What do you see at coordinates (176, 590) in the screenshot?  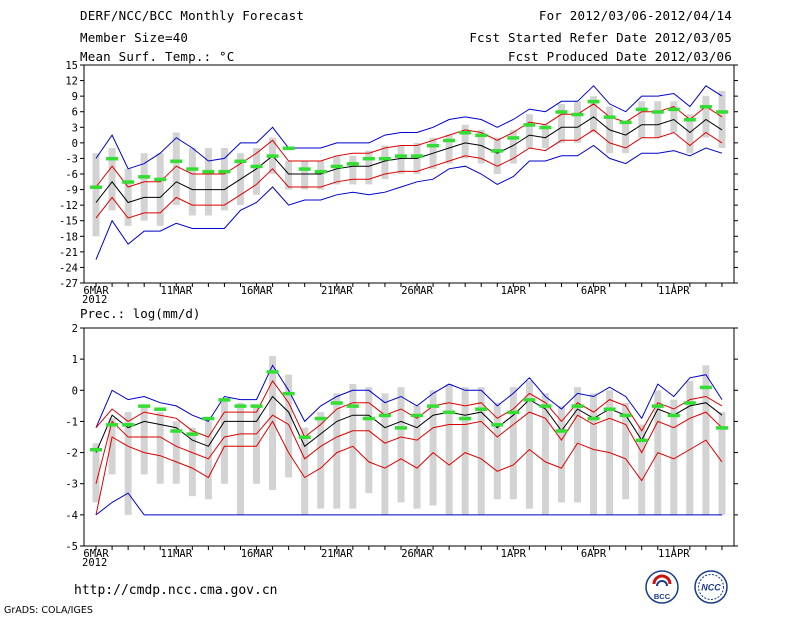 I see `source-url: http://cmdp.ncc.cma.gov.cn` at bounding box center [176, 590].